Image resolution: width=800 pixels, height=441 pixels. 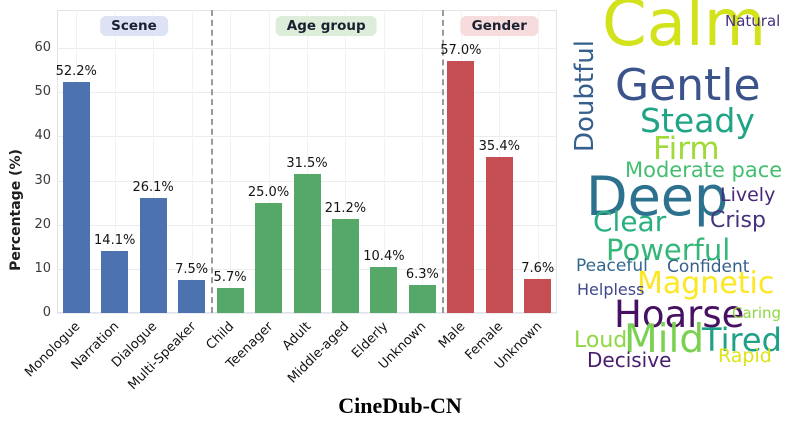 I want to click on bar-value-label-dialogue: 26.1%, so click(x=153, y=187).